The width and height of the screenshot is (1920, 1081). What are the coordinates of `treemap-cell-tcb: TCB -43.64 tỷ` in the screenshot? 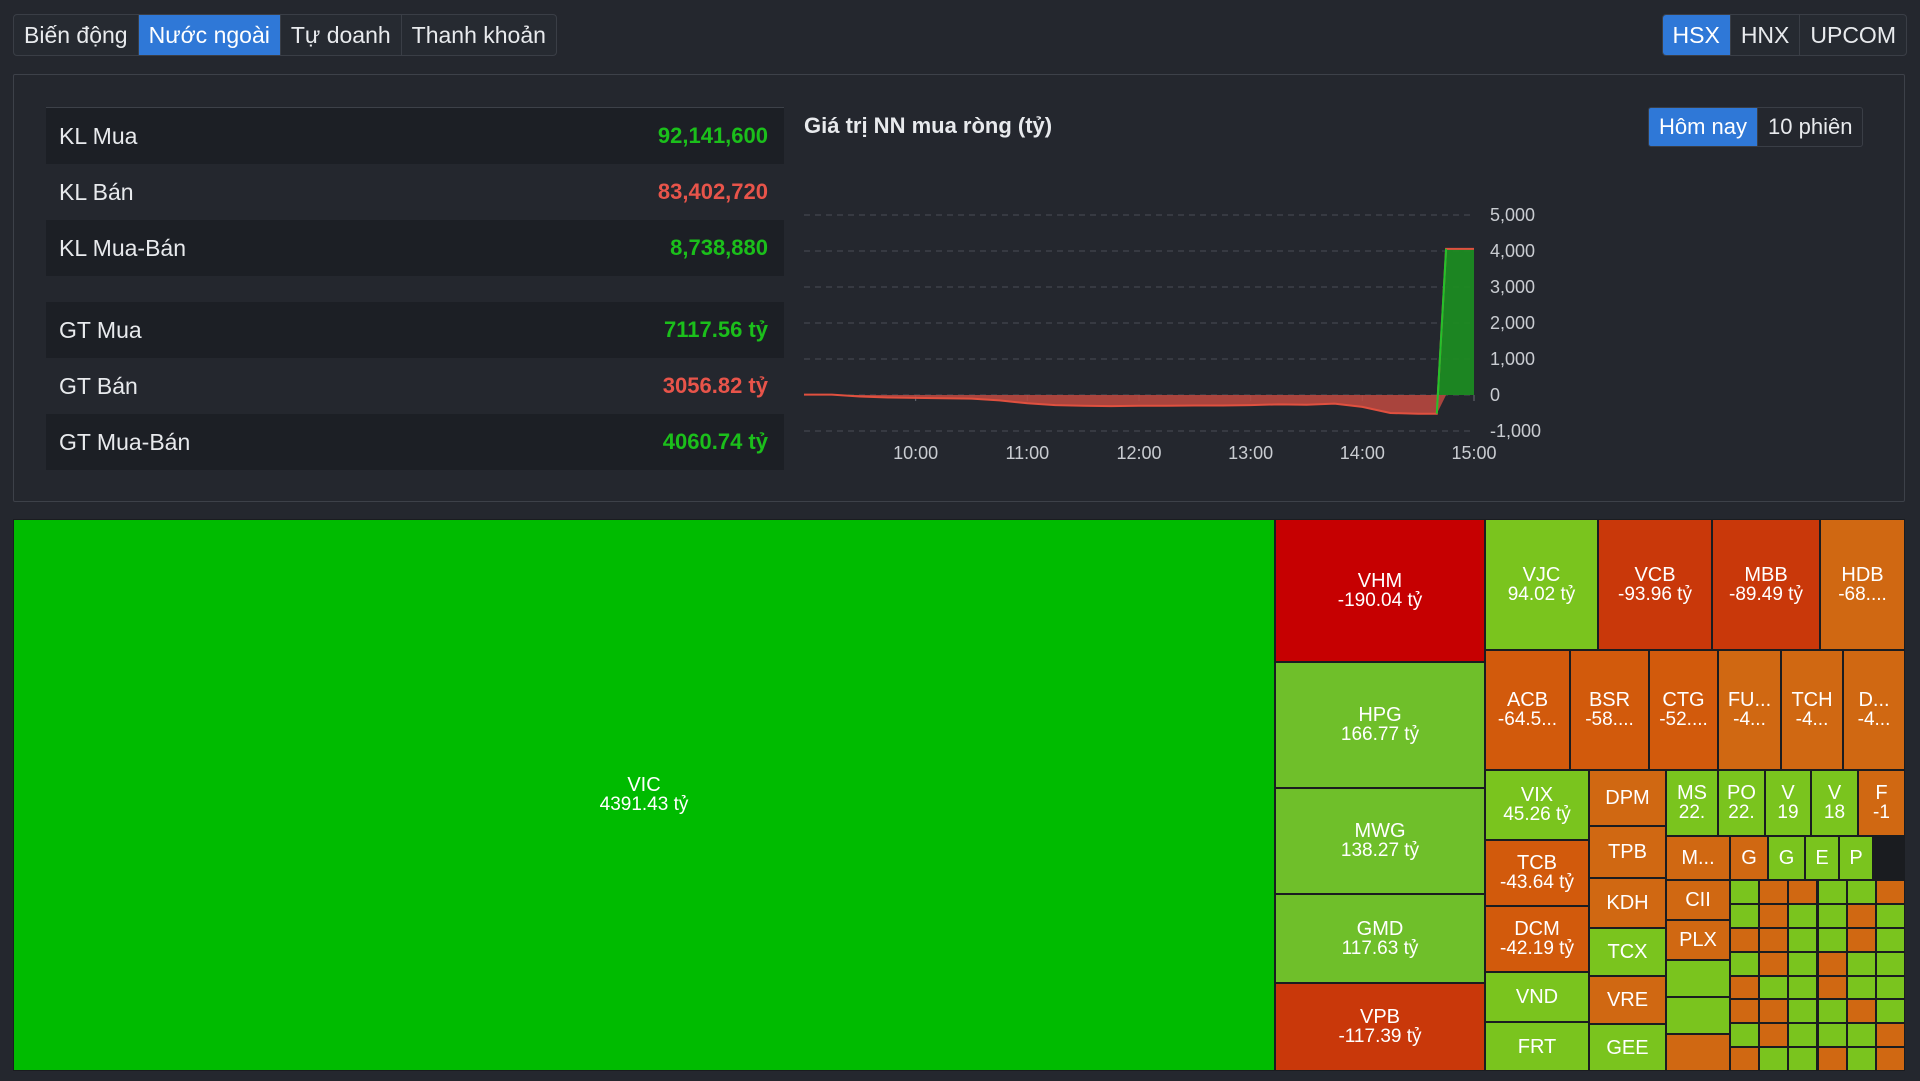 It's located at (1537, 873).